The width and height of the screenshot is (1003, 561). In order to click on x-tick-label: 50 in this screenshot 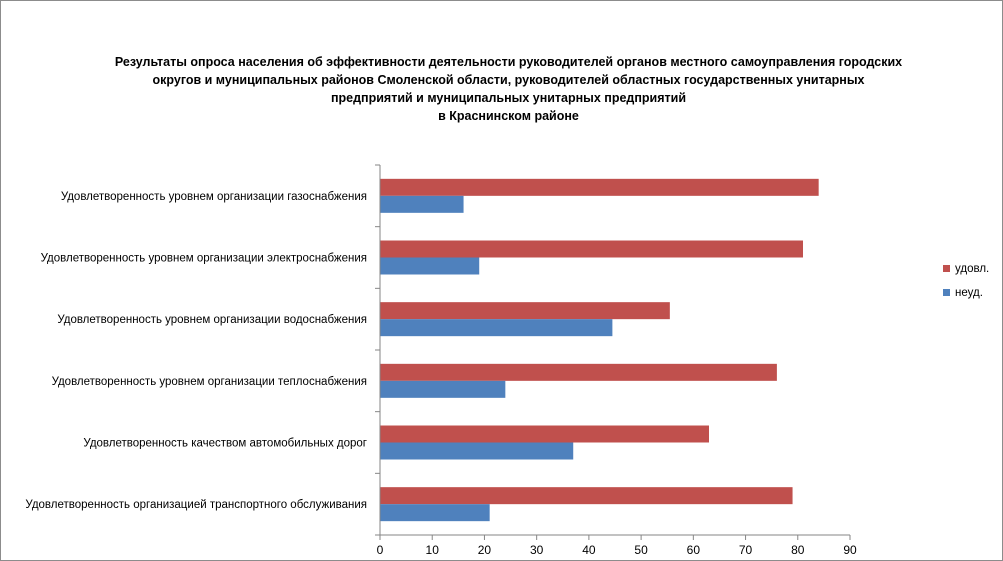, I will do `click(641, 550)`.